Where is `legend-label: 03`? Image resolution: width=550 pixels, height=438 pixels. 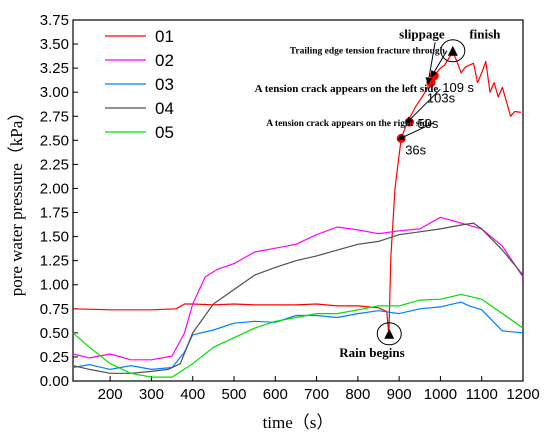 legend-label: 03 is located at coordinates (164, 84).